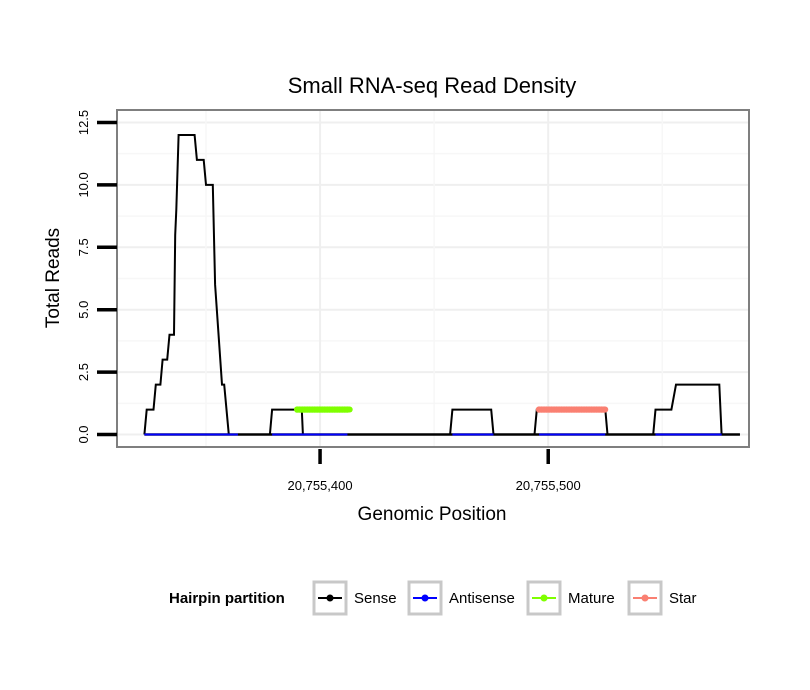 This screenshot has width=810, height=690. I want to click on legend-label: Star, so click(683, 598).